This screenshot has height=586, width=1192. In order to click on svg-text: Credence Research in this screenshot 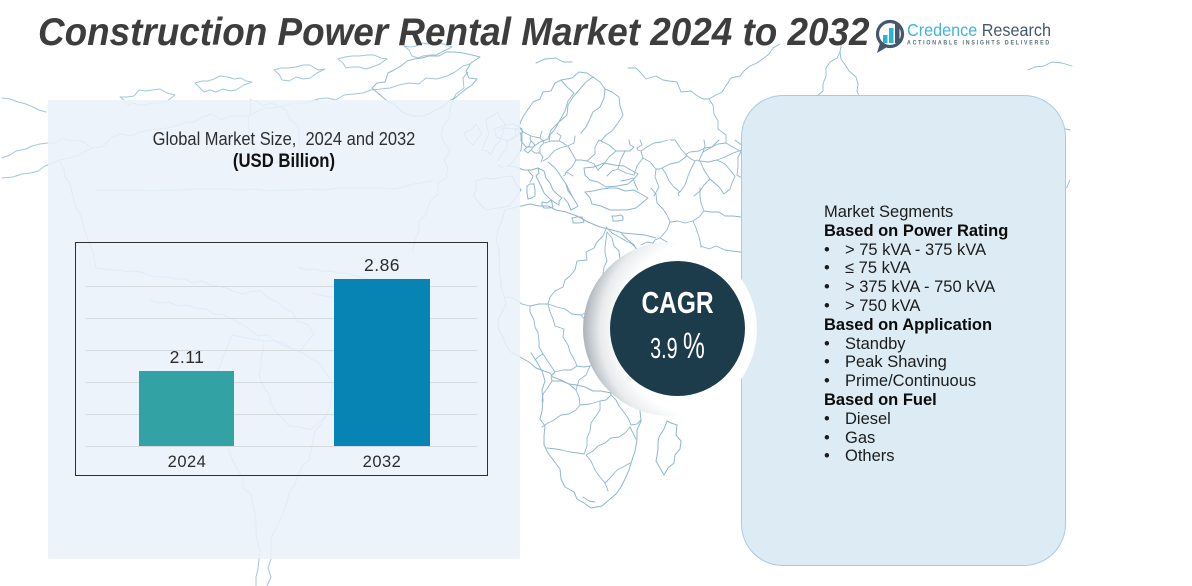, I will do `click(979, 30)`.